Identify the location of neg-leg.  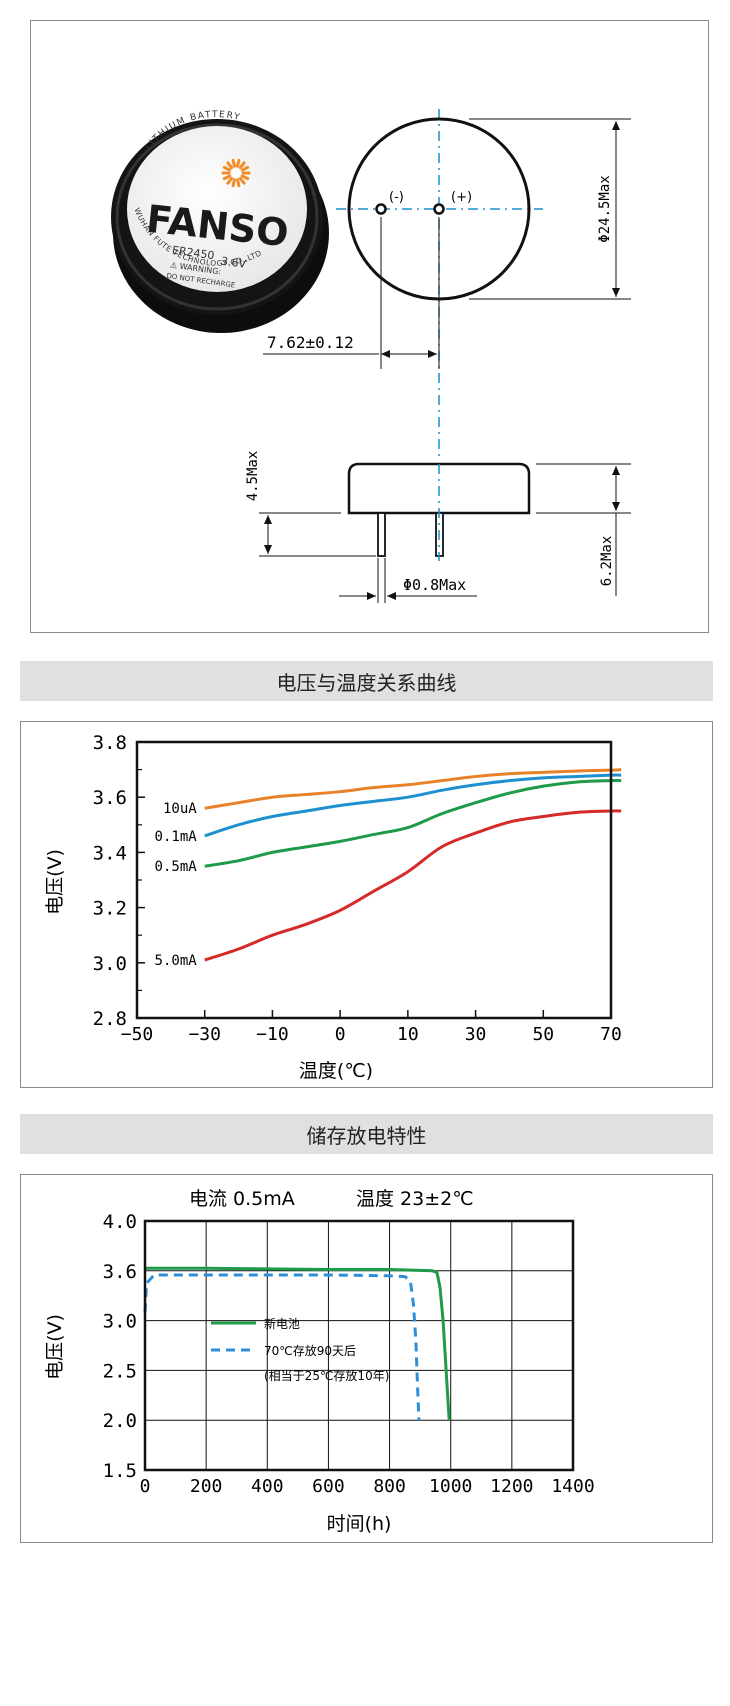
(381, 534).